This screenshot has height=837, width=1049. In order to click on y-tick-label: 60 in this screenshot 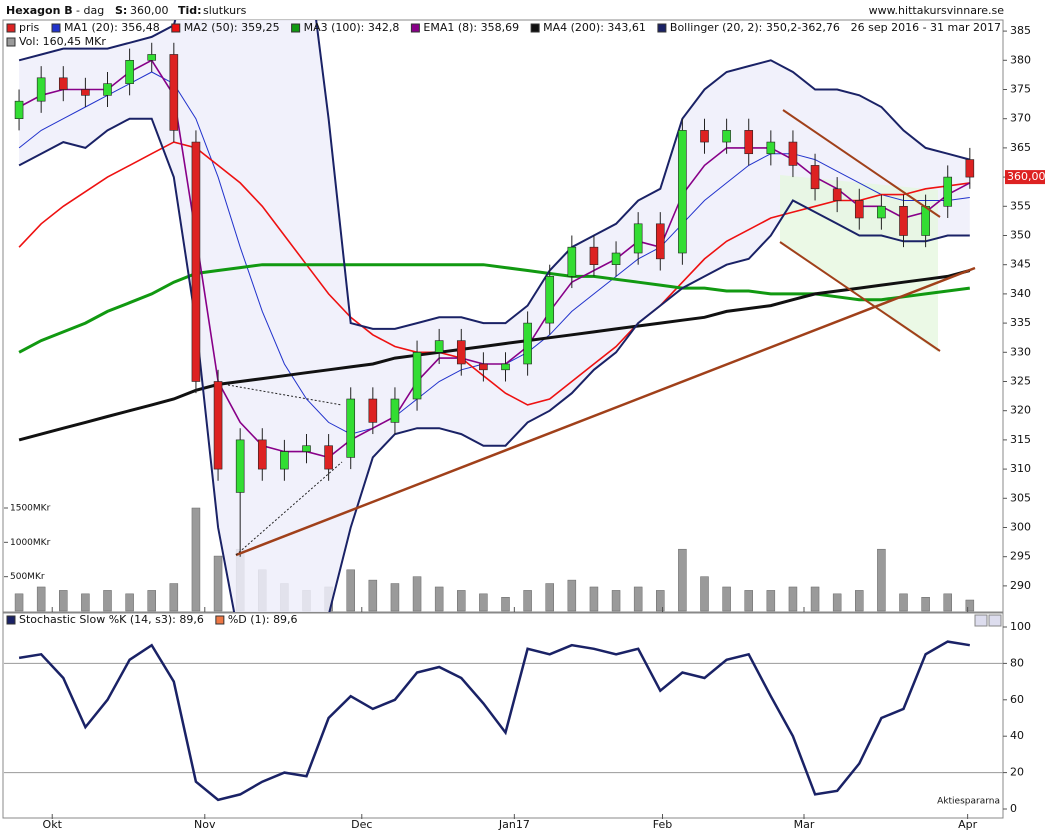, I will do `click(1017, 699)`.